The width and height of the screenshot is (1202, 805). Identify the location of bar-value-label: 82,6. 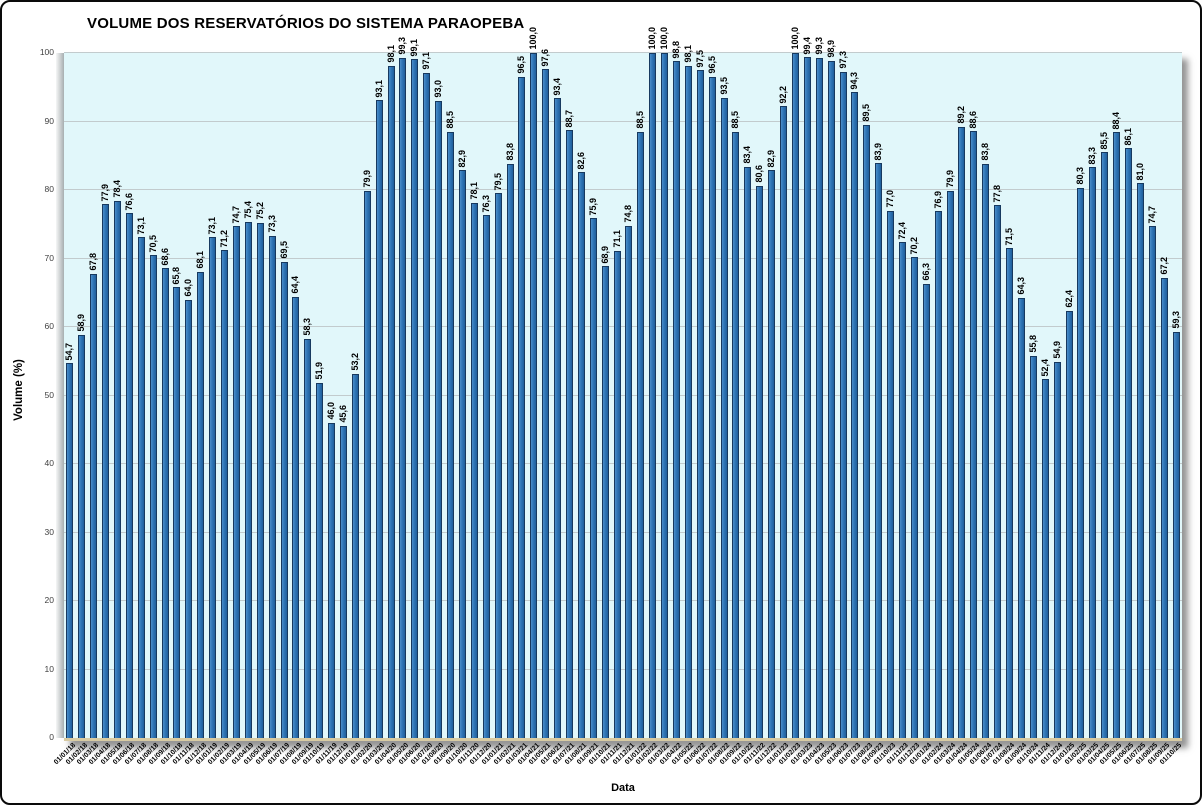
(580, 160).